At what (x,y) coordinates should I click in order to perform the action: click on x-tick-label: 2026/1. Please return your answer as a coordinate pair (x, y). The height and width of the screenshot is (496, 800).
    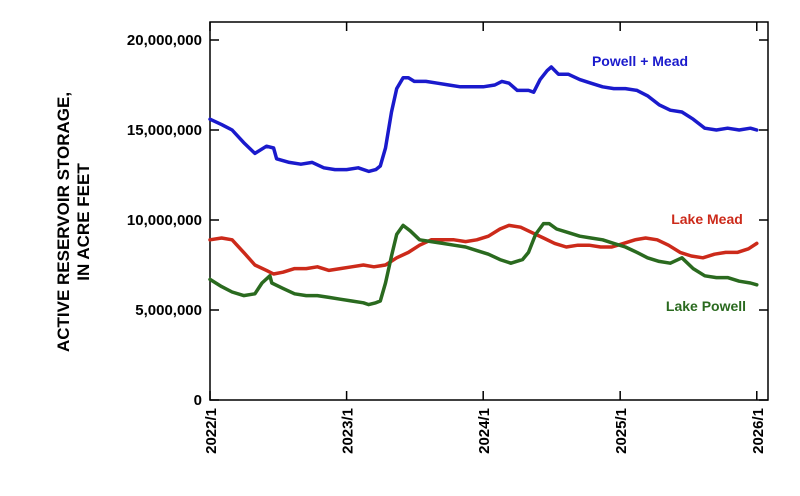
    Looking at the image, I should click on (758, 431).